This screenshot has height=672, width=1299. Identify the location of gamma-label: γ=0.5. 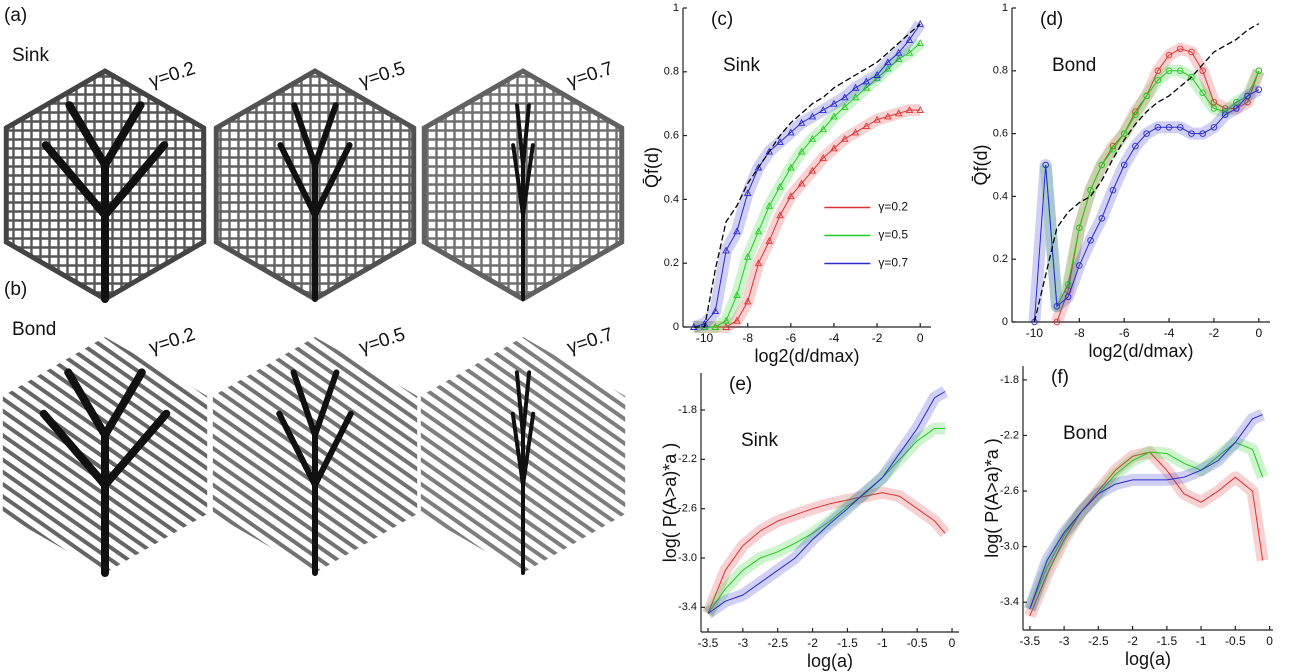
(382, 75).